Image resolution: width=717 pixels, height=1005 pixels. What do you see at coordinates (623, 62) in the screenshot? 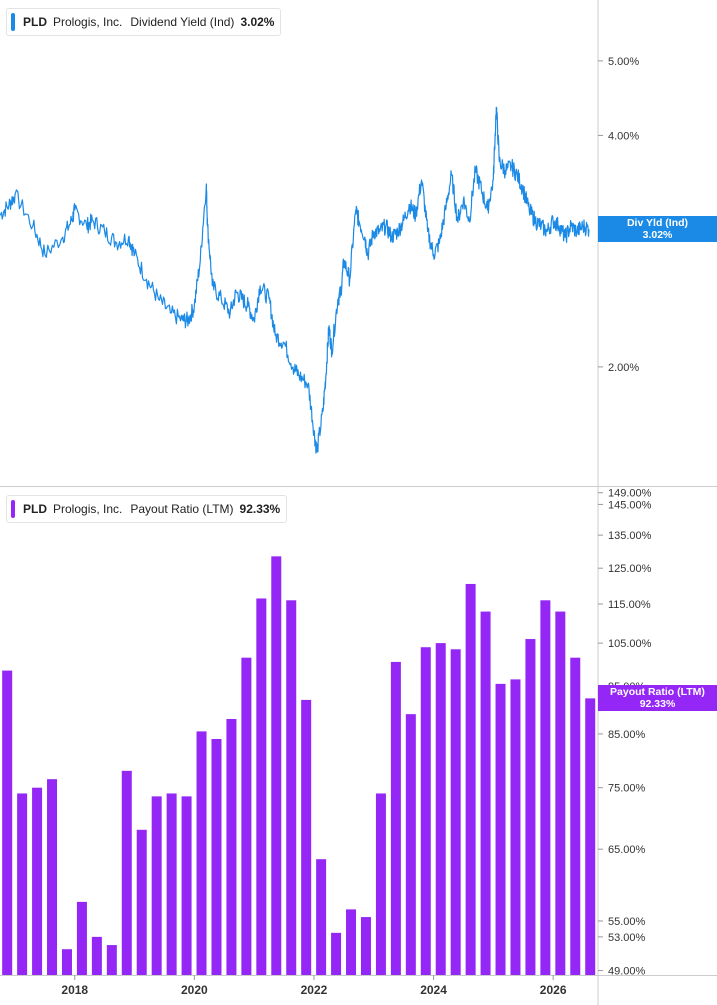
I see `y-tick-label: 5.00%` at bounding box center [623, 62].